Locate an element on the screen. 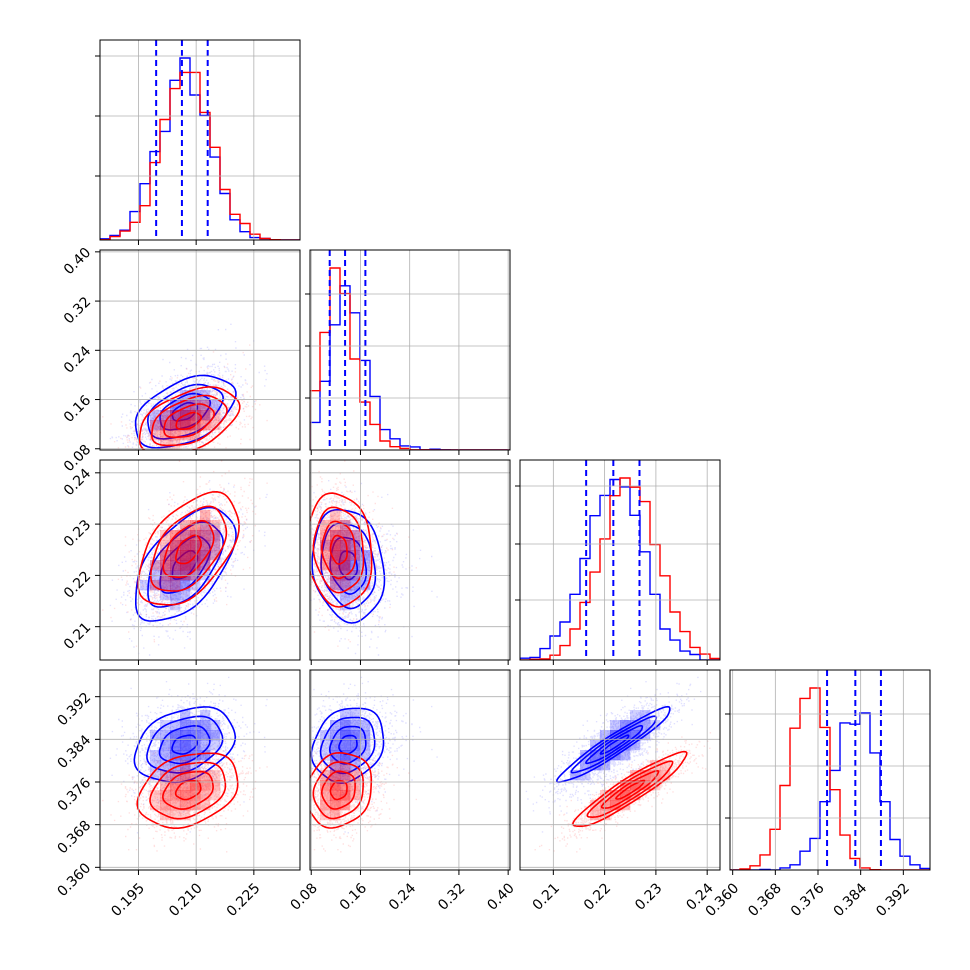 This screenshot has width=970, height=970. y-tick-label: 0.22 is located at coordinates (77, 584).